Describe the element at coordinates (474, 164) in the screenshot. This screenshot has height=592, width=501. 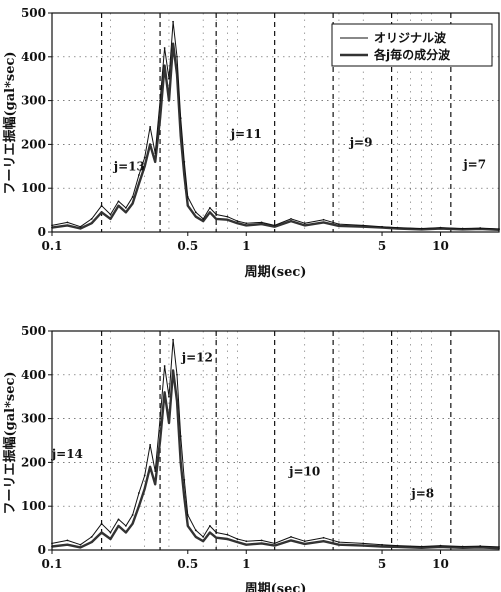
I see `band-annotation: j=7` at that location.